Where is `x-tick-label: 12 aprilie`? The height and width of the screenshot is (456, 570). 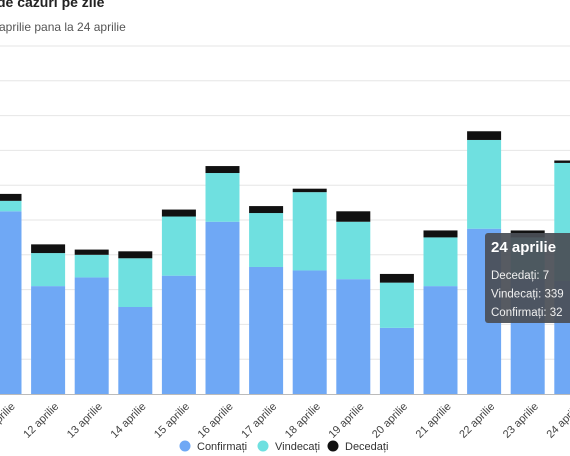
x-tick-label: 12 aprilie is located at coordinates (41, 421).